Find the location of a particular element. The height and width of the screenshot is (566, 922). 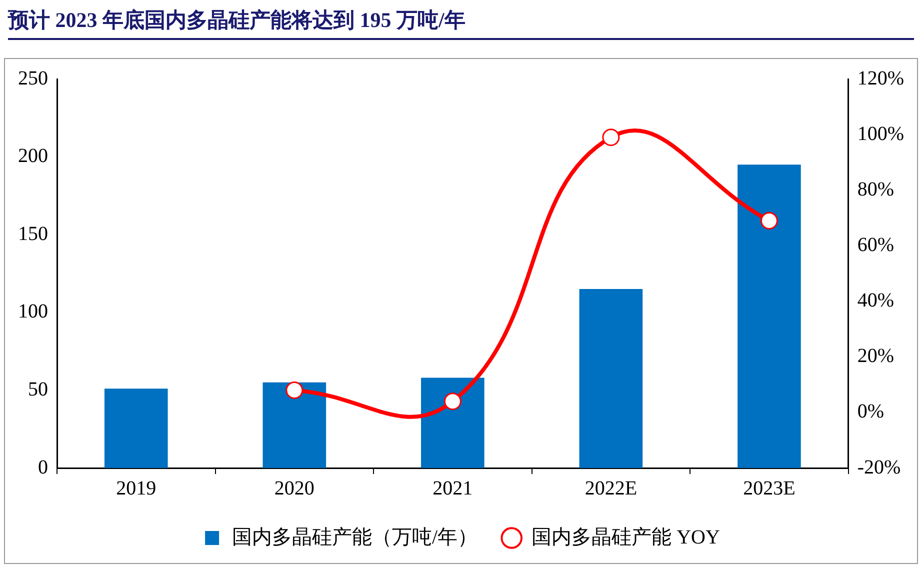

x-tick-label: 2022E is located at coordinates (611, 488).